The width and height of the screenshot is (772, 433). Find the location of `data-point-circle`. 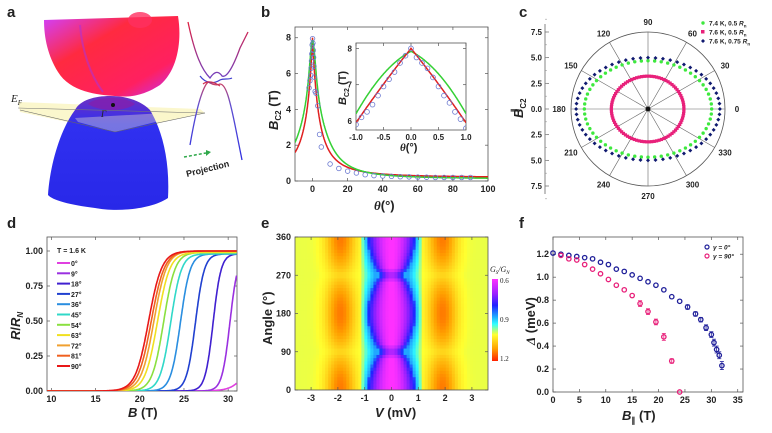

data-point-circle is located at coordinates (708, 94).